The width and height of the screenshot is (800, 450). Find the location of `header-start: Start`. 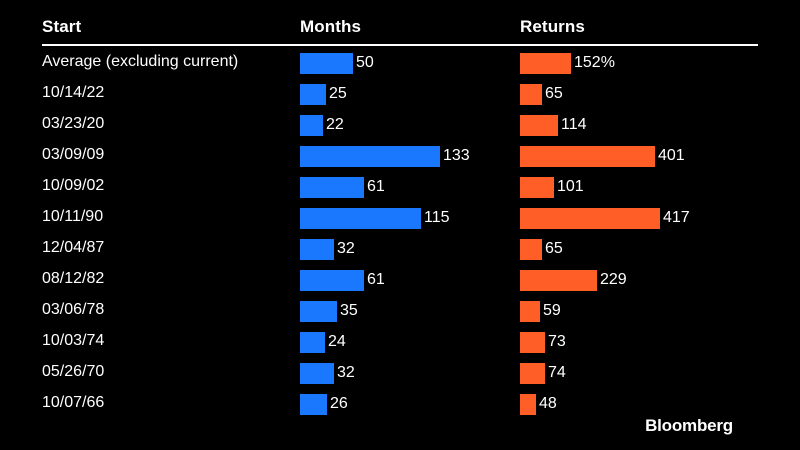

header-start: Start is located at coordinates (62, 26).